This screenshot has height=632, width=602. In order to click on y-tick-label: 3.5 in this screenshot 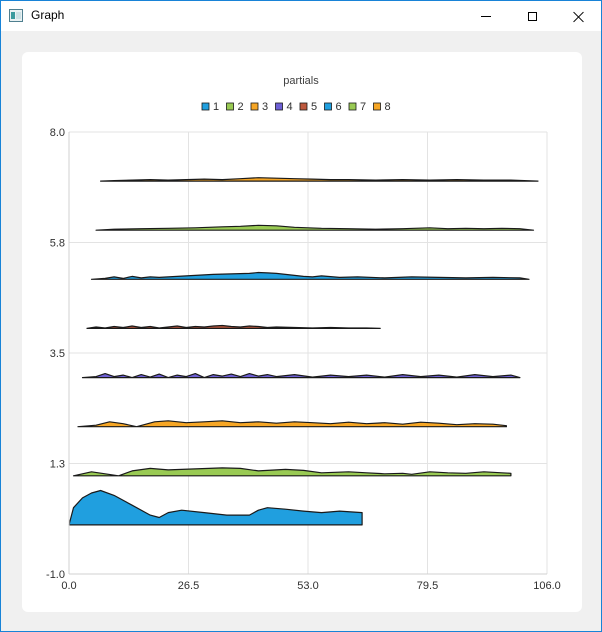, I will do `click(57, 354)`.